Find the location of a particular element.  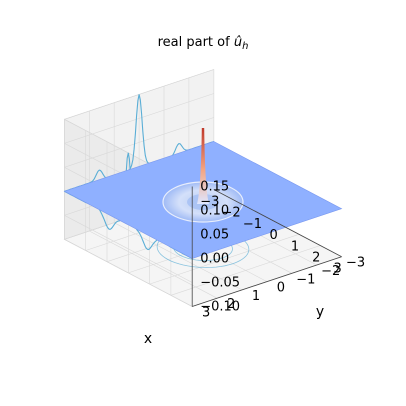

x-tick-label: 0 is located at coordinates (274, 235).